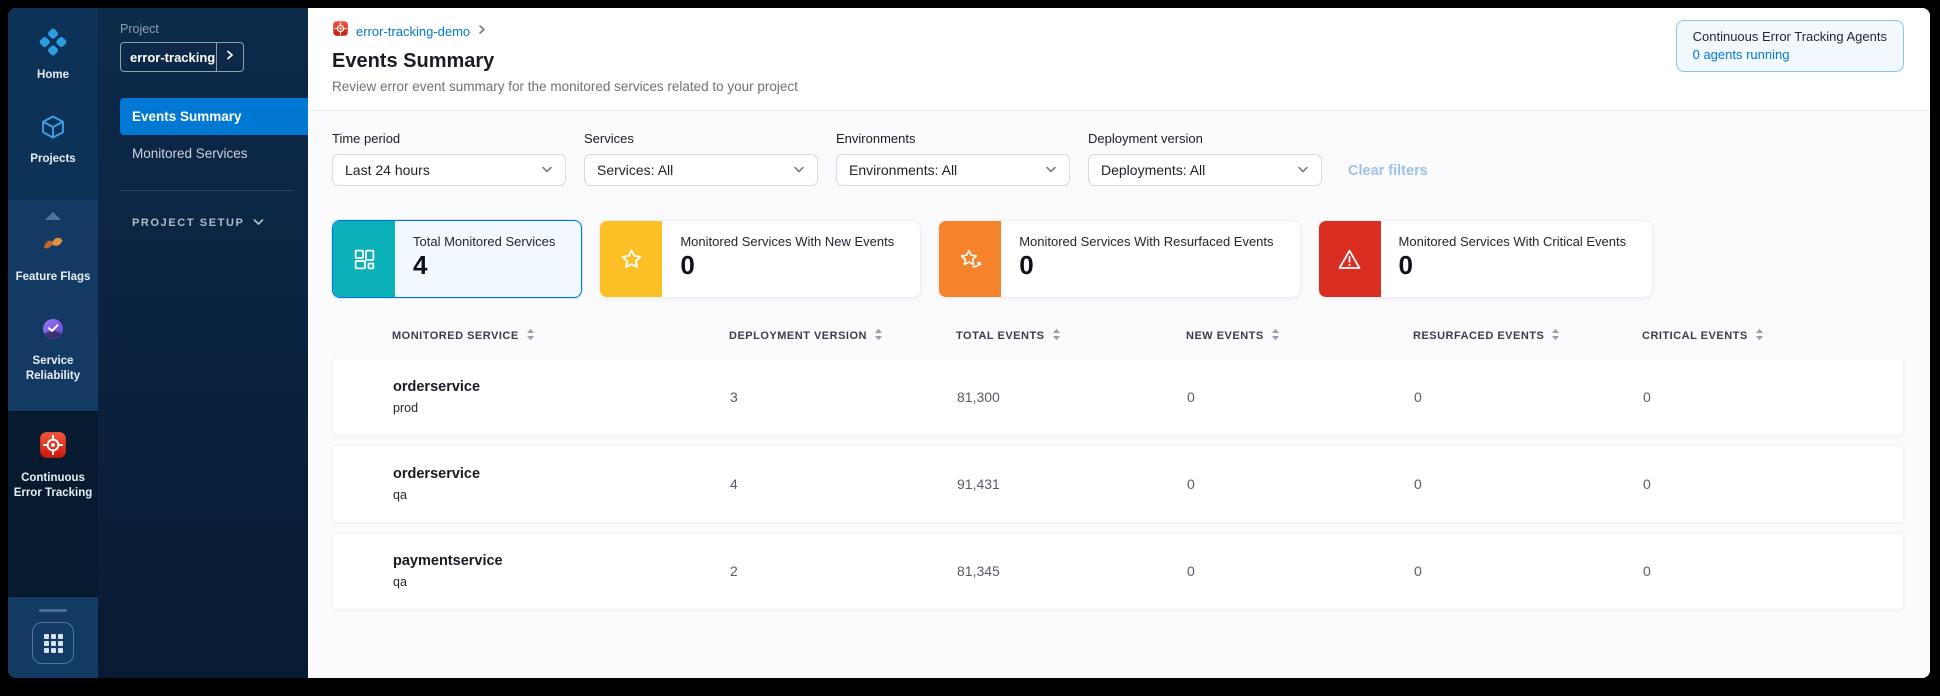 The height and width of the screenshot is (696, 1940). I want to click on chevron-down-icon, so click(258, 223).